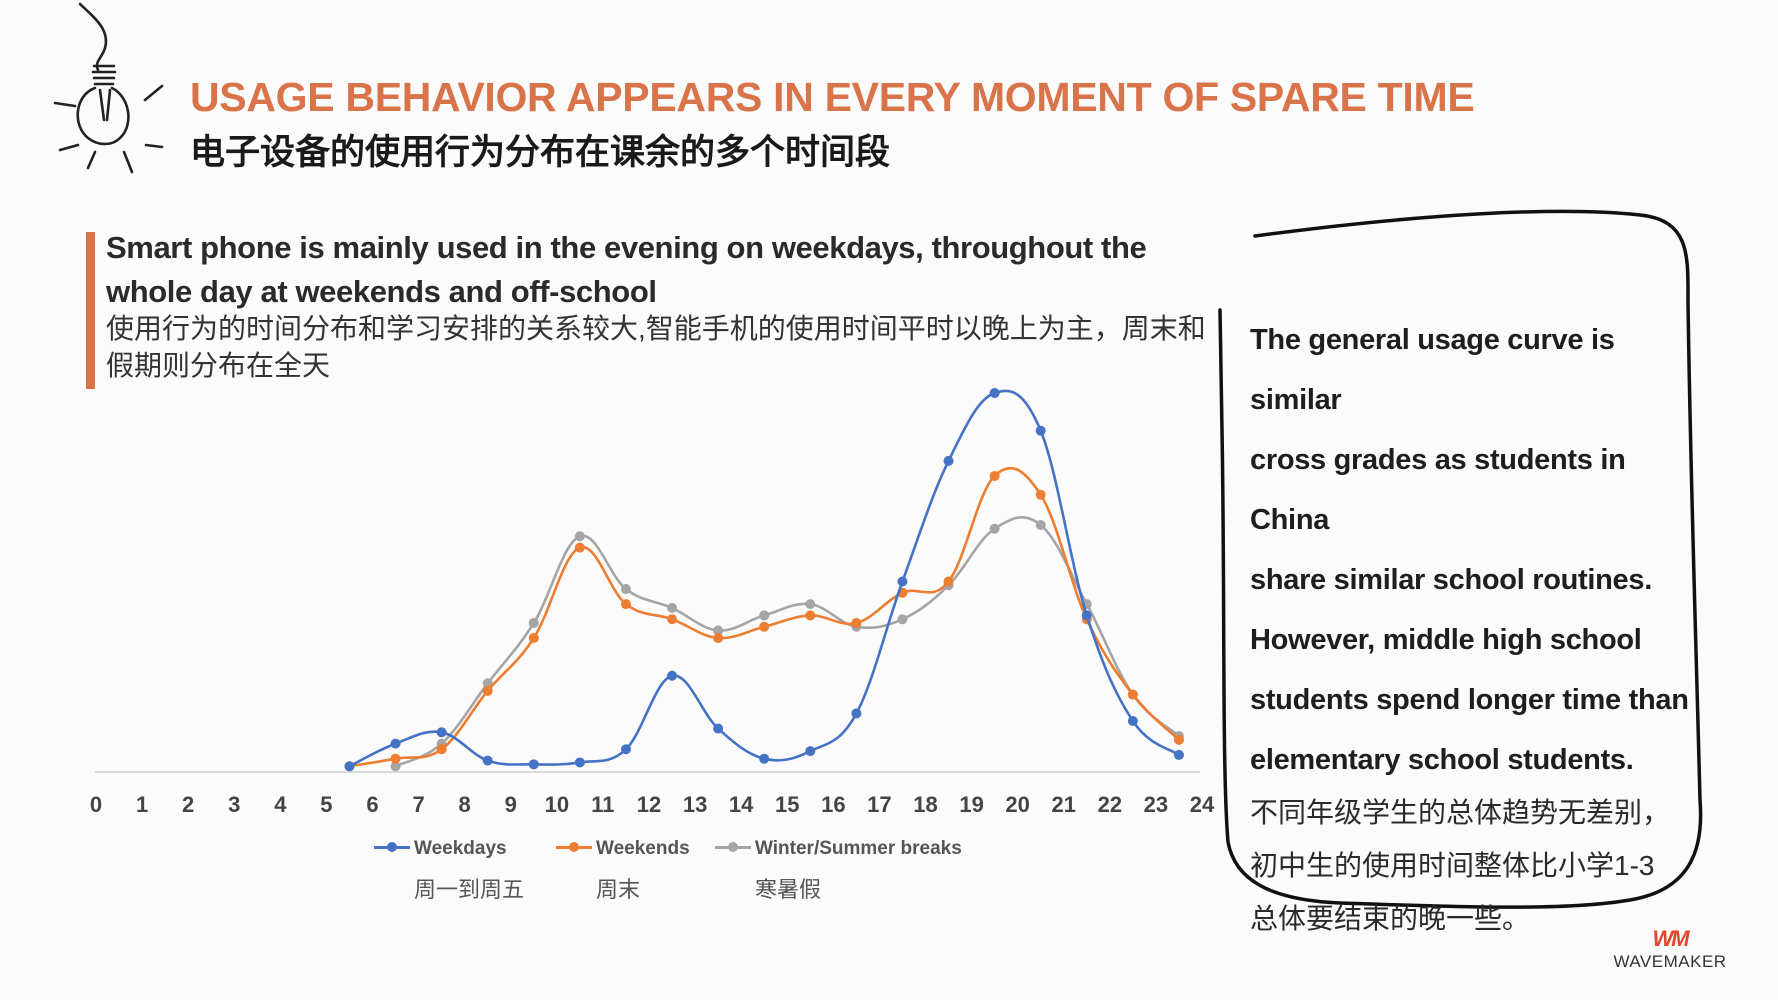  What do you see at coordinates (1452, 865) in the screenshot?
I see `callout-cn-line: 初中生的使用时间整体比小学1-3` at bounding box center [1452, 865].